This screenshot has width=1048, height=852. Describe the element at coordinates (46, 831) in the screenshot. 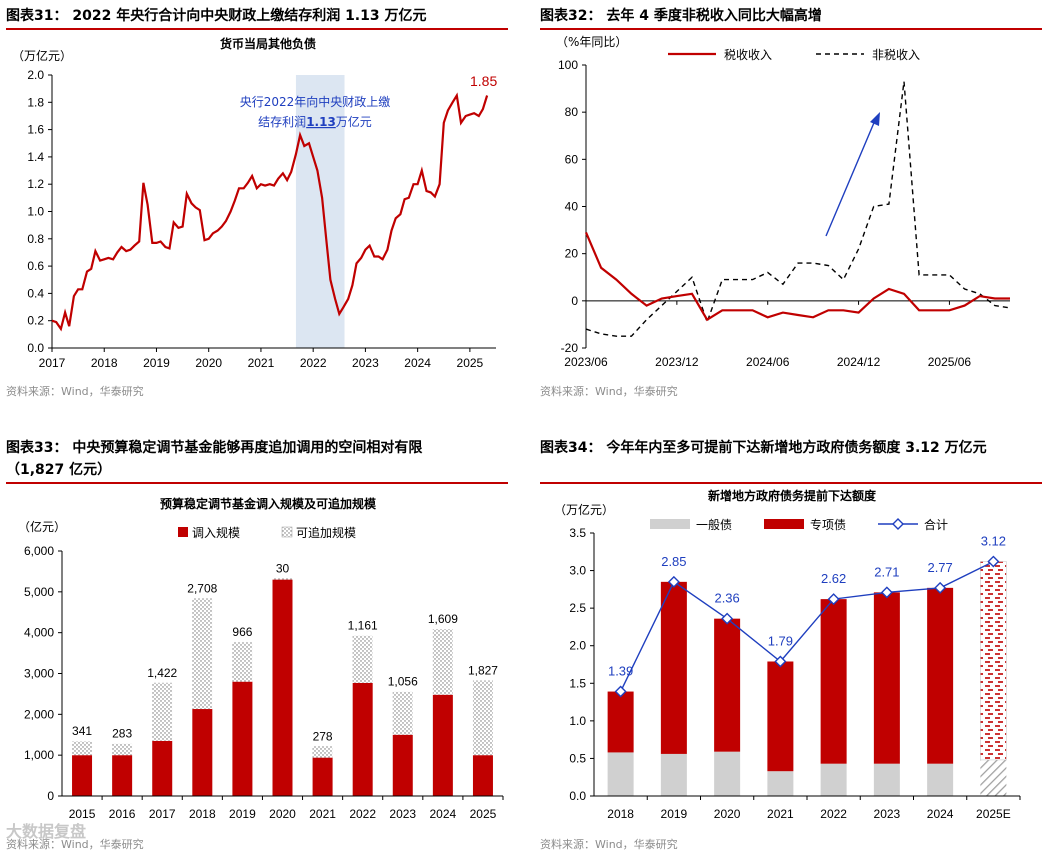

I see `watermark: 大数据复盘` at that location.